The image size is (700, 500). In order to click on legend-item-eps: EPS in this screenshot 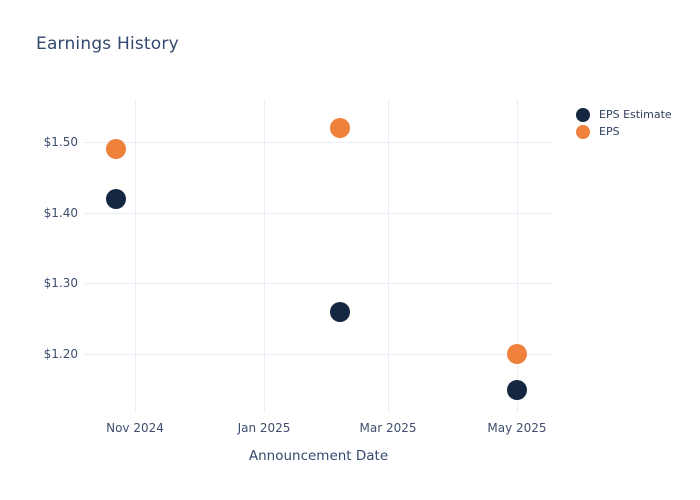, I will do `click(624, 131)`.